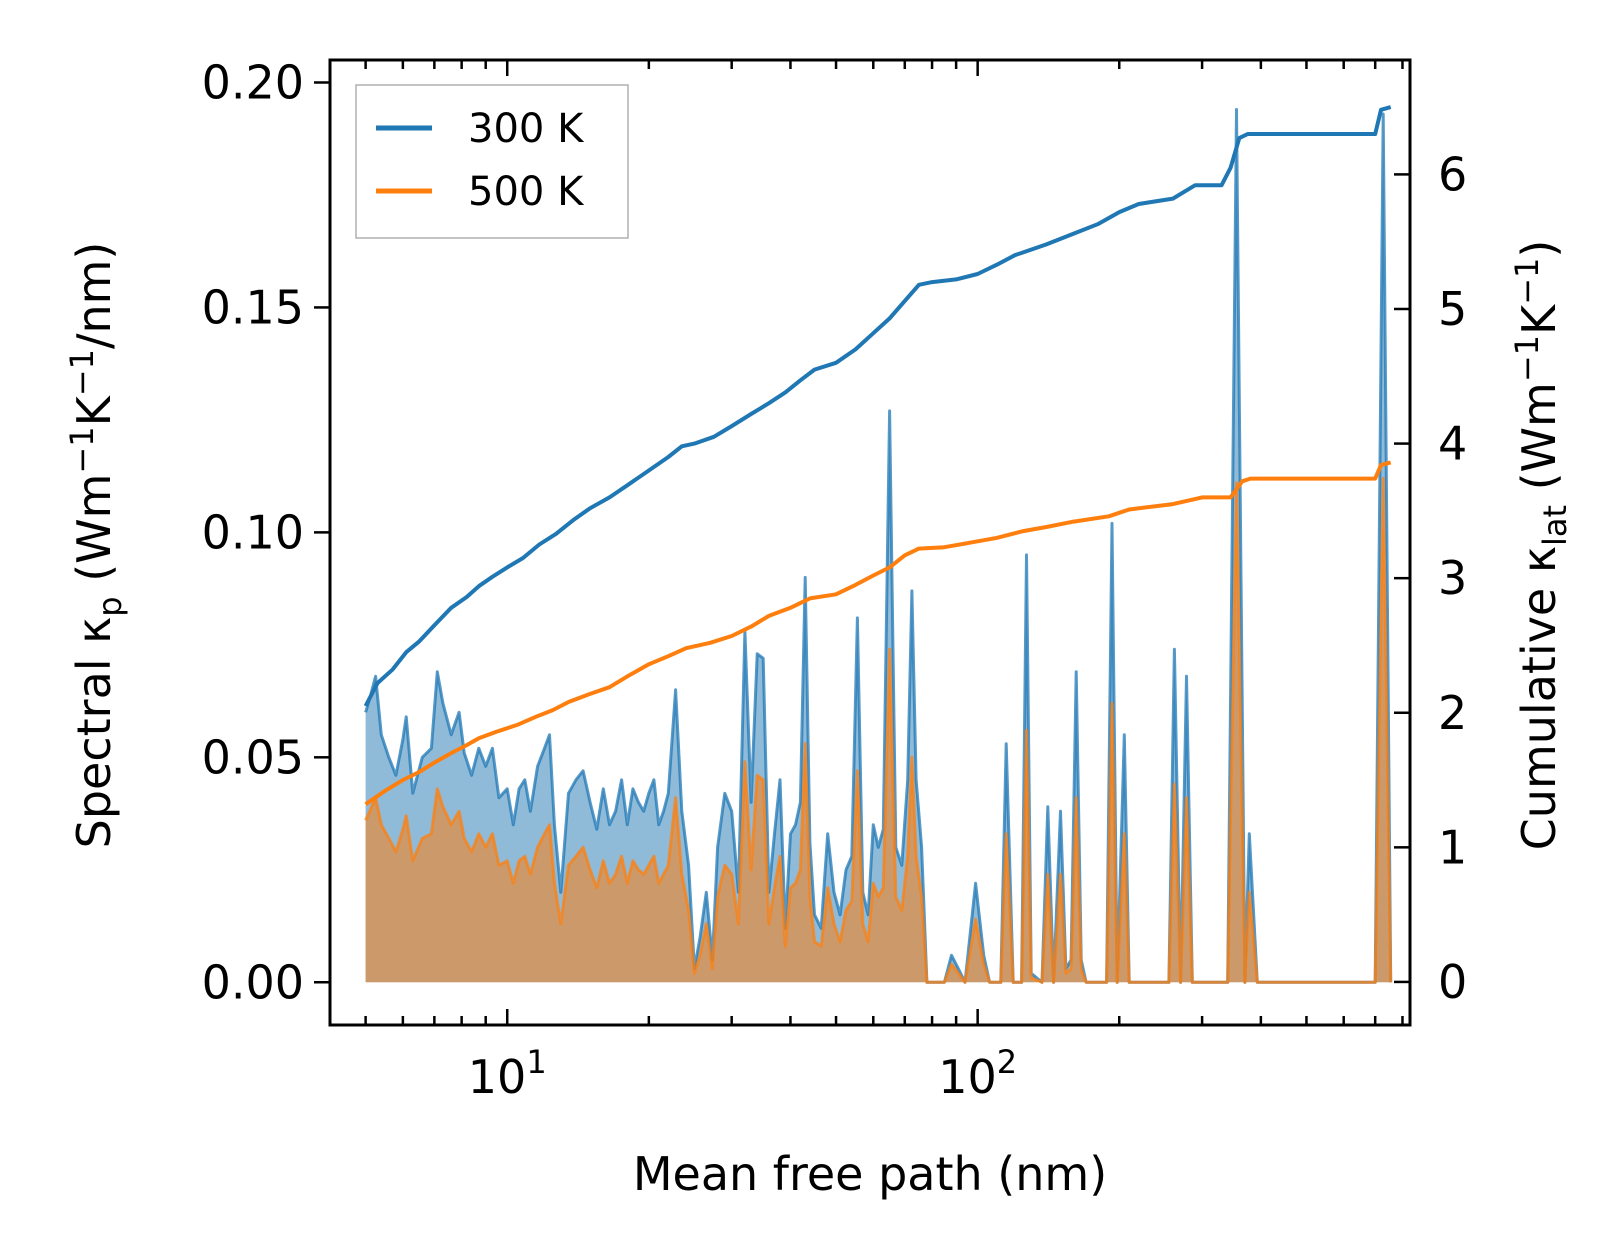 The width and height of the screenshot is (1623, 1254). What do you see at coordinates (1452, 309) in the screenshot?
I see `y-right-tick-label: 5` at bounding box center [1452, 309].